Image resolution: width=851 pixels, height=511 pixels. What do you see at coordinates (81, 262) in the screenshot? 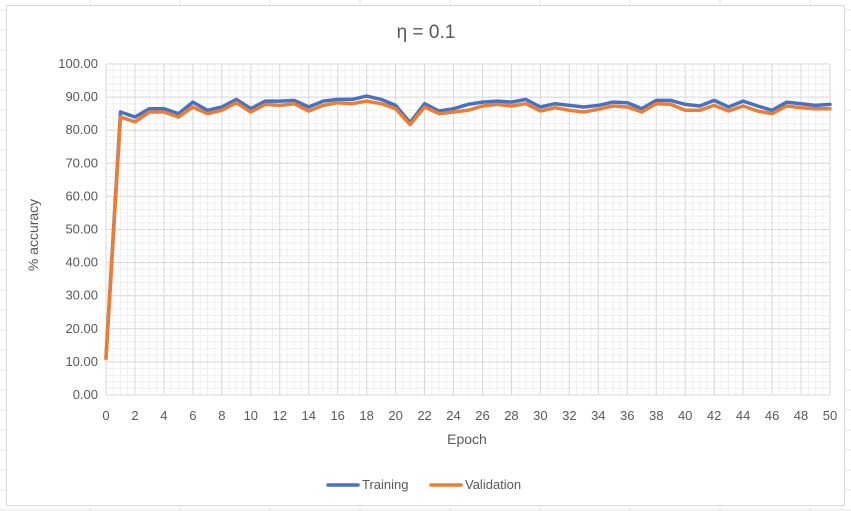
I see `y-tick-label: 40.00` at bounding box center [81, 262].